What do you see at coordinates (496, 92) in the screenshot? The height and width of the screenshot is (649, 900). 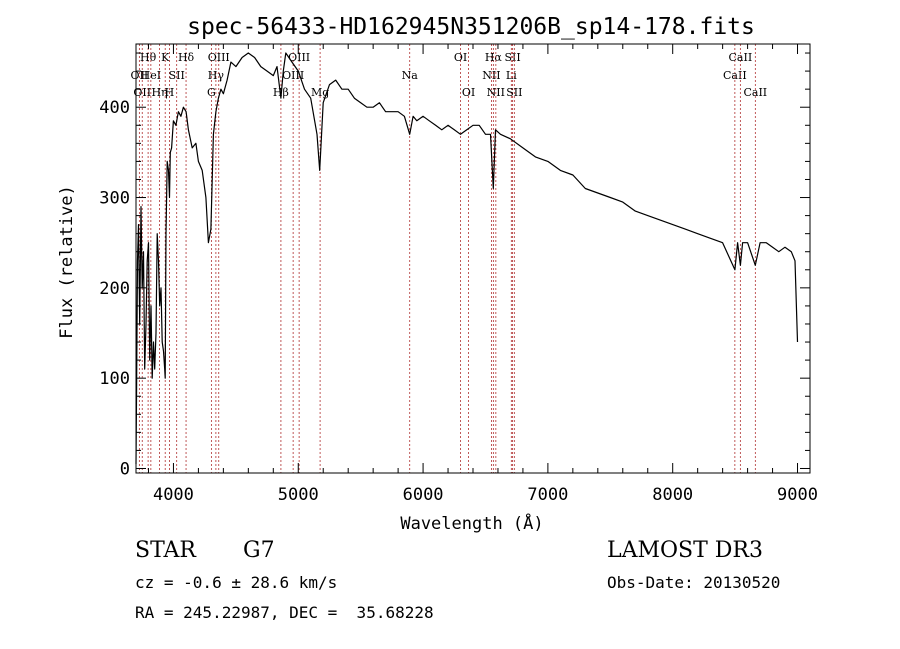 I see `spectral-line-label-21: NII` at bounding box center [496, 92].